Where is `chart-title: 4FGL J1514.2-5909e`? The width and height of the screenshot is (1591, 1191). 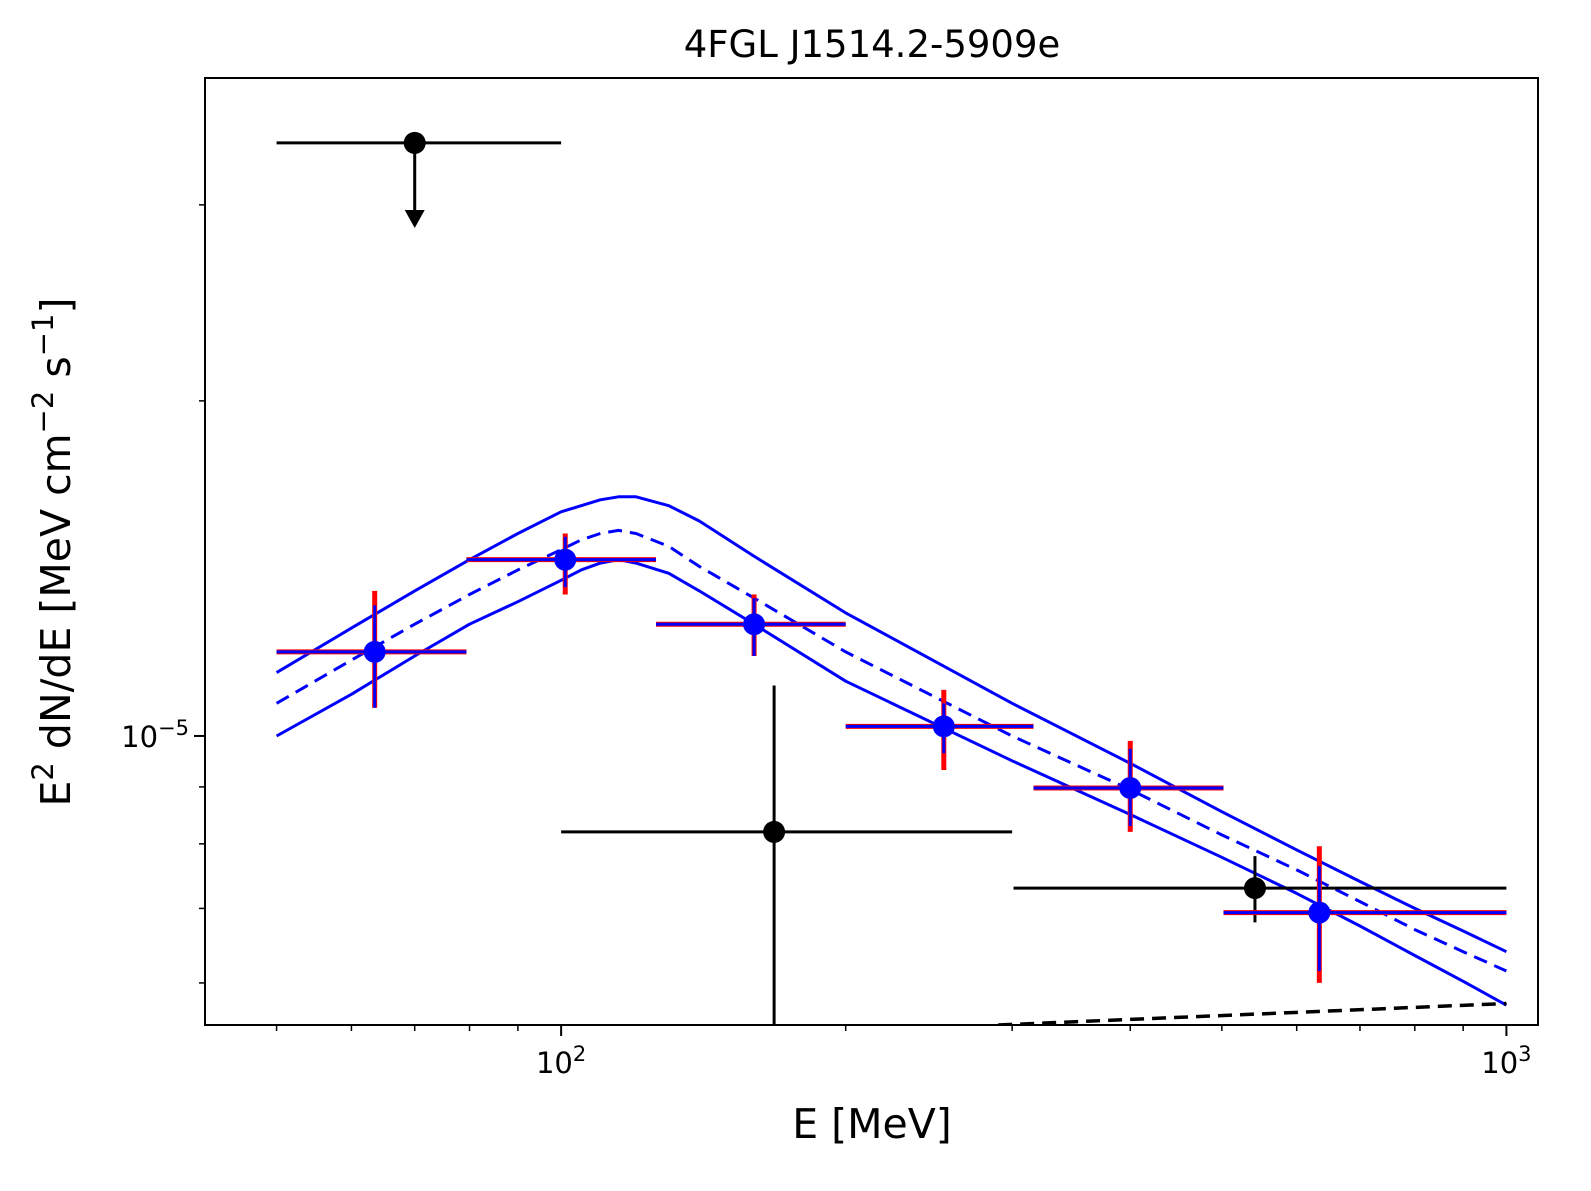
chart-title: 4FGL J1514.2-5909e is located at coordinates (872, 44).